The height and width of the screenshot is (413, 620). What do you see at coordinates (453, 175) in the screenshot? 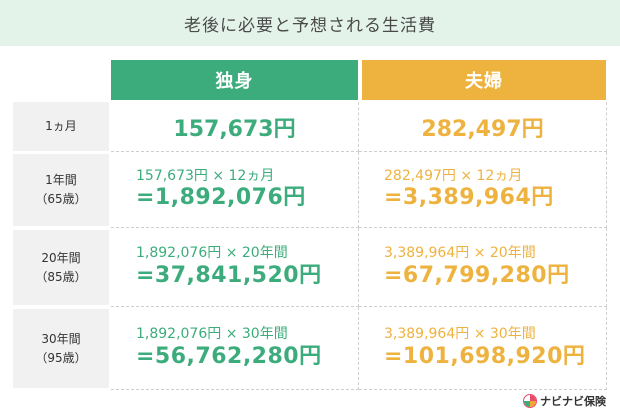
I see `couple-1-year-calc: 282,497円 × 12ヵ月` at bounding box center [453, 175].